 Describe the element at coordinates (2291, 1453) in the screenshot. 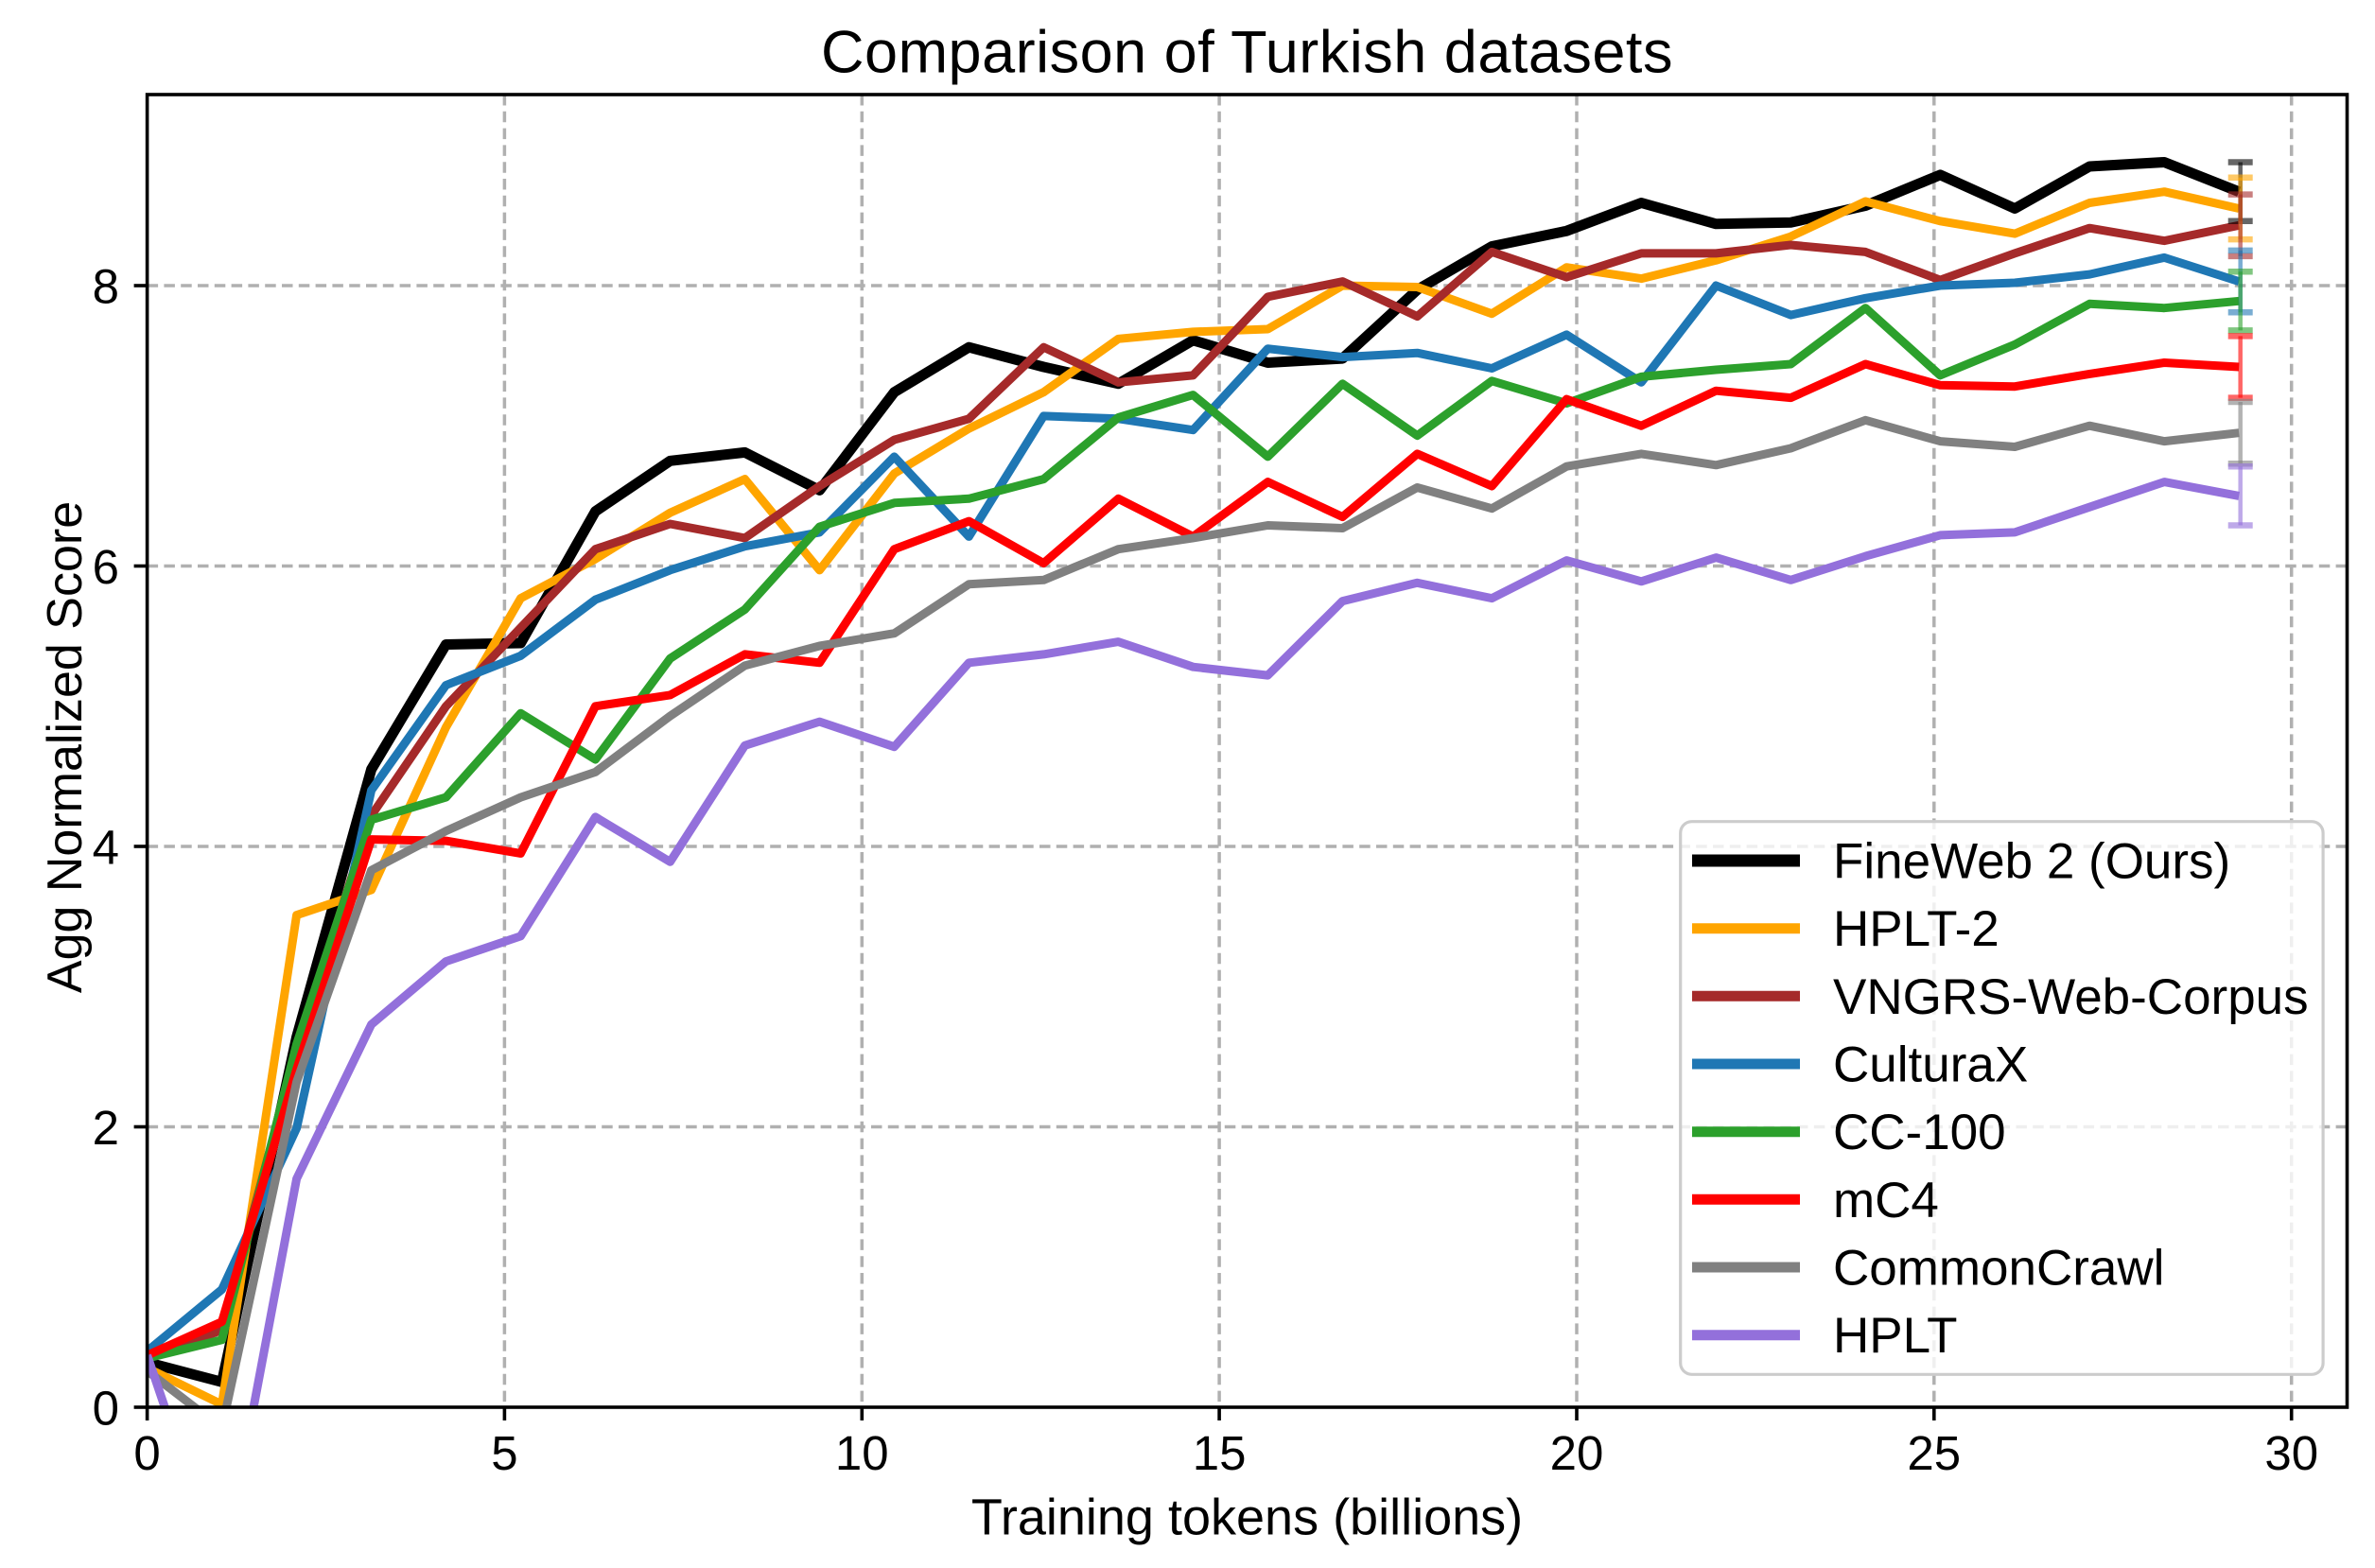

I see `svg-text: 30` at that location.